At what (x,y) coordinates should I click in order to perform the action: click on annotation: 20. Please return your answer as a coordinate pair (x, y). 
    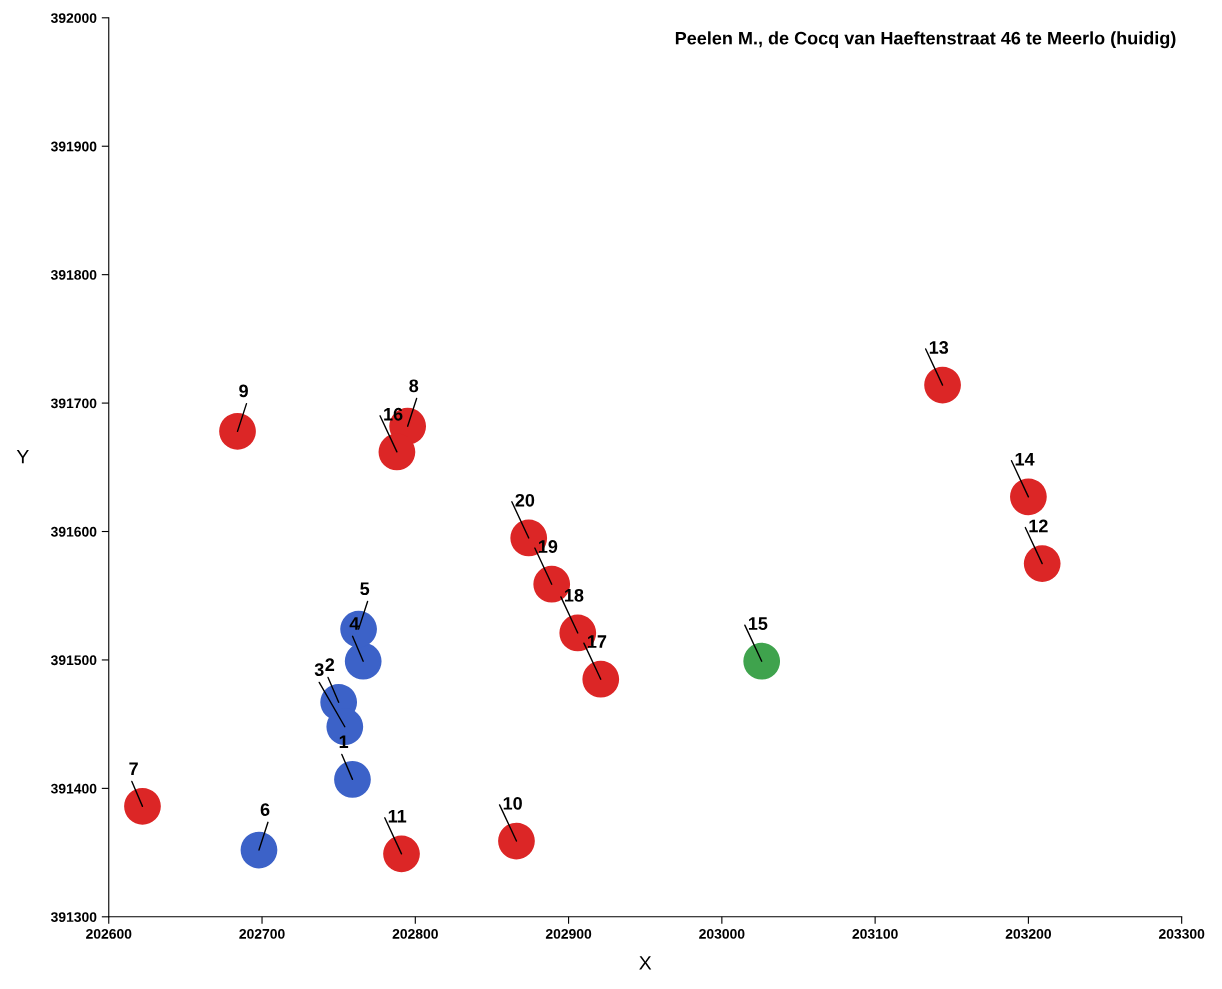
    Looking at the image, I should click on (525, 500).